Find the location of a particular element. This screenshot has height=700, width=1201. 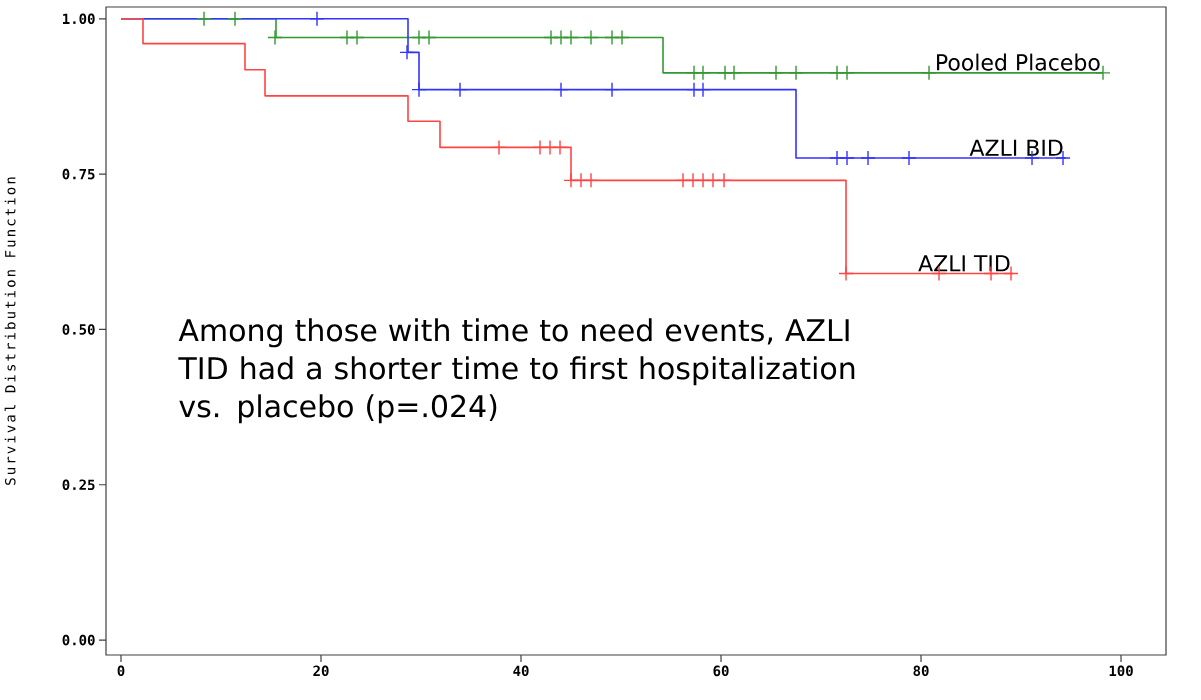

x-tick-label: 60 is located at coordinates (721, 671).